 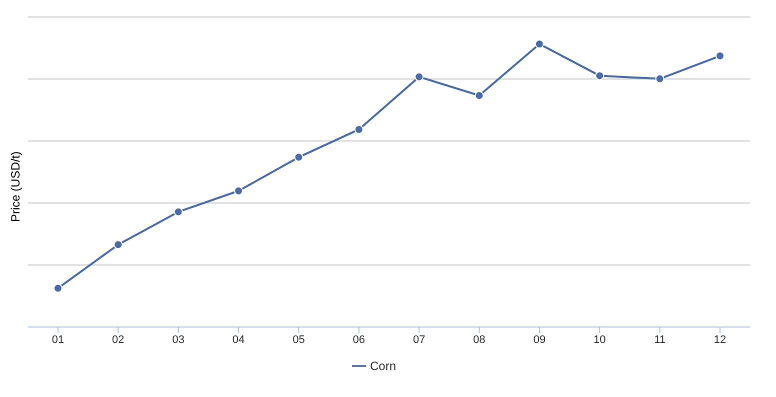 I want to click on x-tick-label: 08, so click(x=479, y=340).